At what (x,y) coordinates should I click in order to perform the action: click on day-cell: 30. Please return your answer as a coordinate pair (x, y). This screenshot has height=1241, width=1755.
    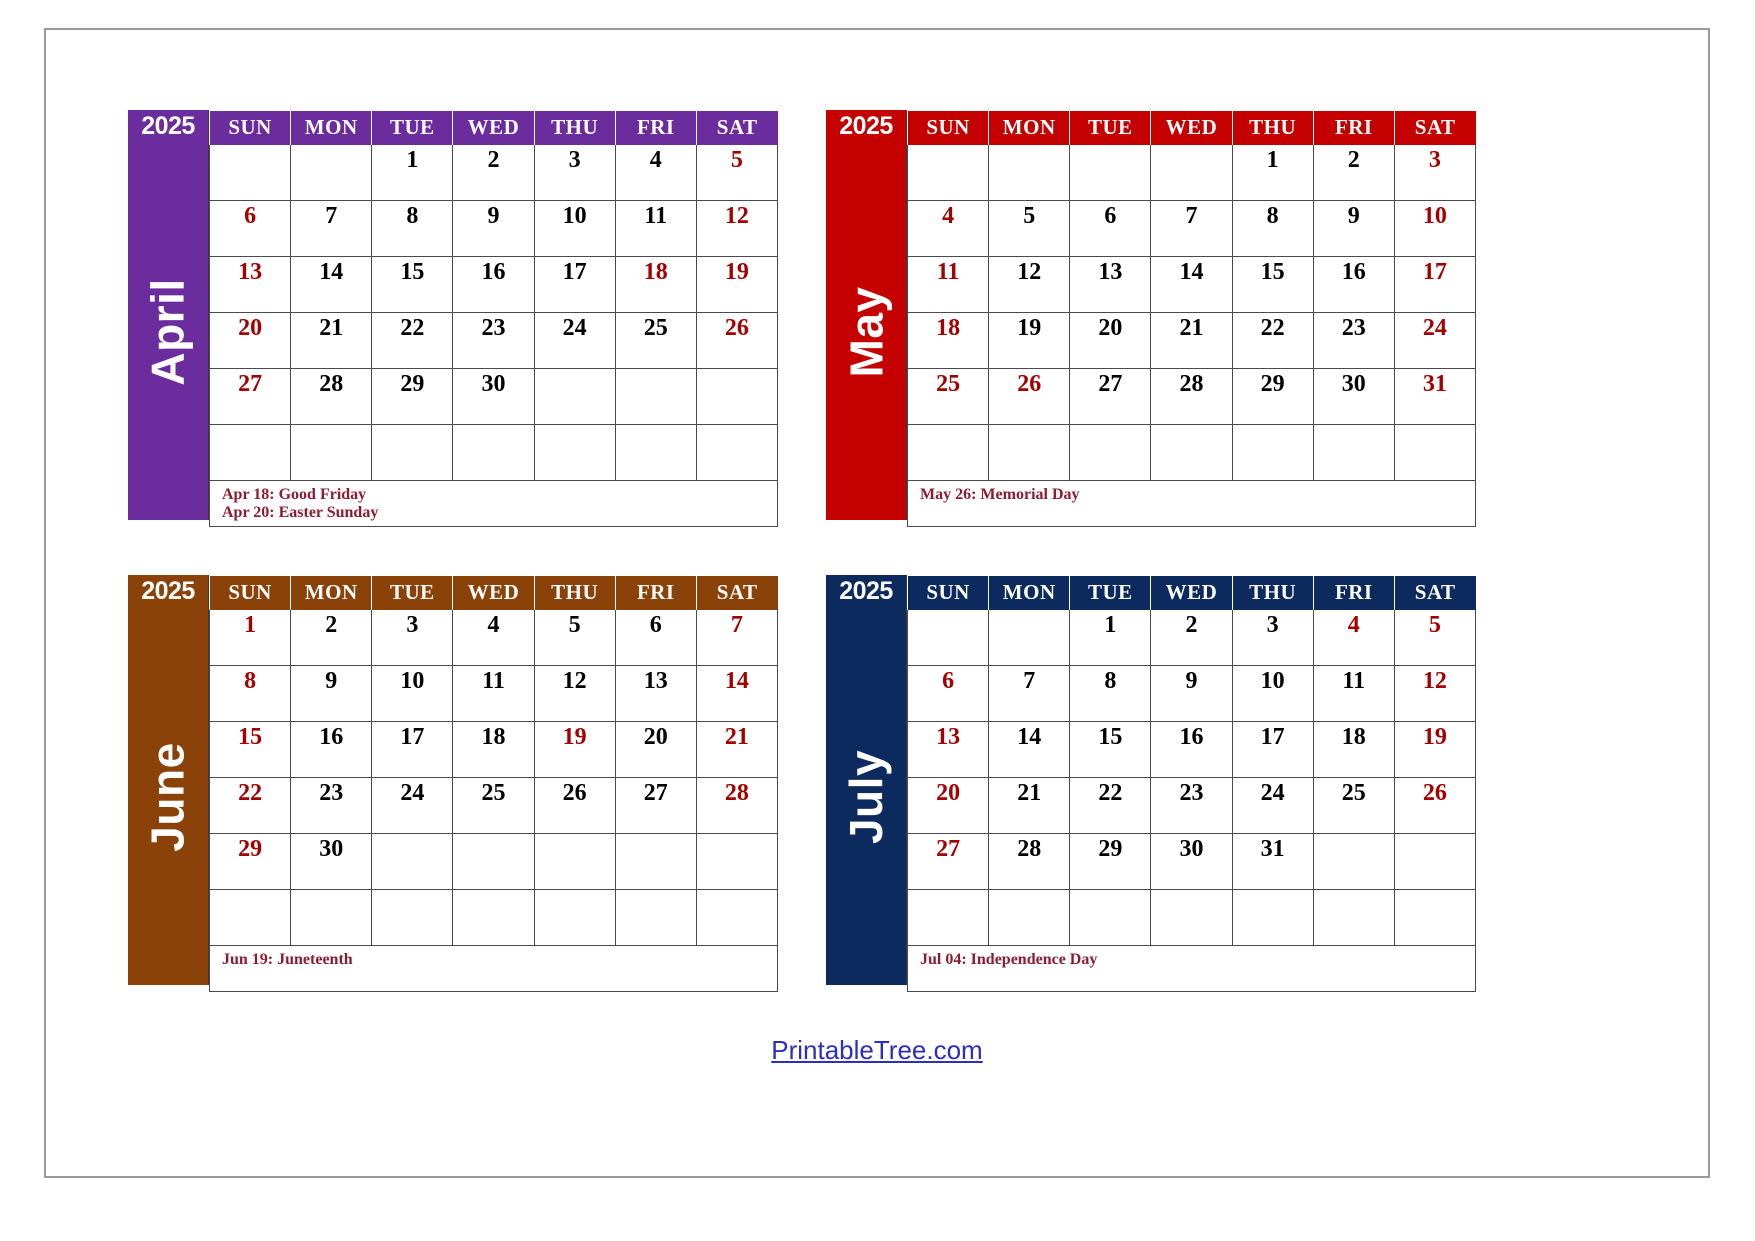
    Looking at the image, I should click on (1191, 861).